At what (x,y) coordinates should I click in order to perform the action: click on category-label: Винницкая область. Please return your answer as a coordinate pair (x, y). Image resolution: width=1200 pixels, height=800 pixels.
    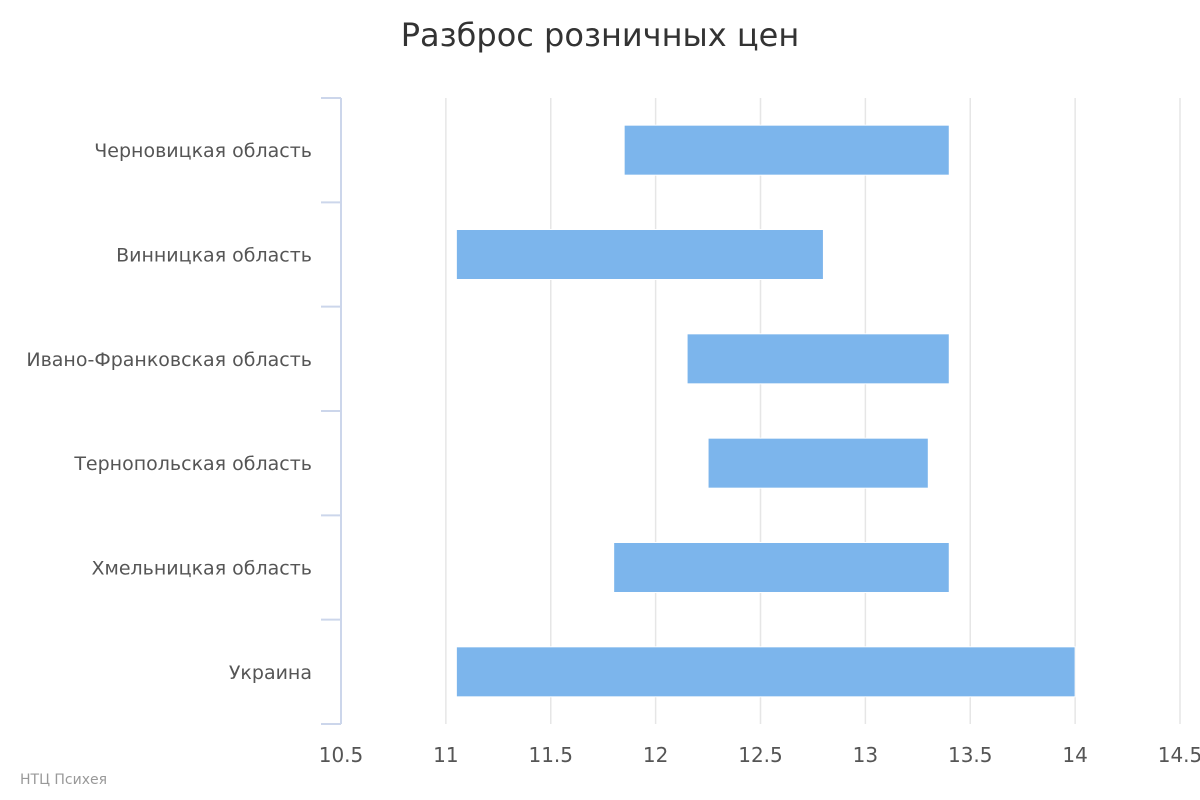
    Looking at the image, I should click on (214, 256).